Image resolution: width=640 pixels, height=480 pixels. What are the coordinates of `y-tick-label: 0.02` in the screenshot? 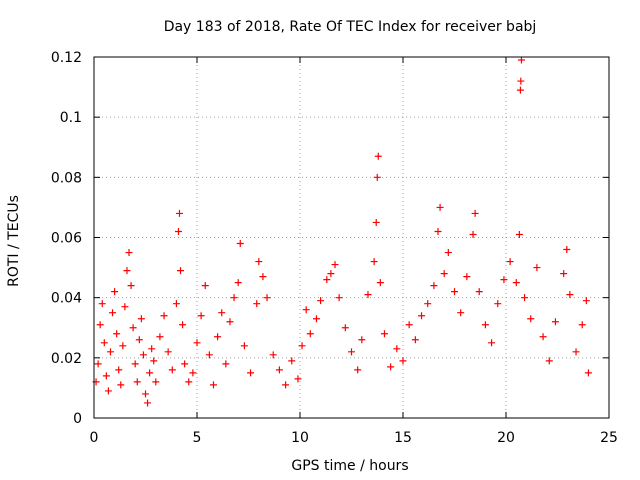 It's located at (66, 359).